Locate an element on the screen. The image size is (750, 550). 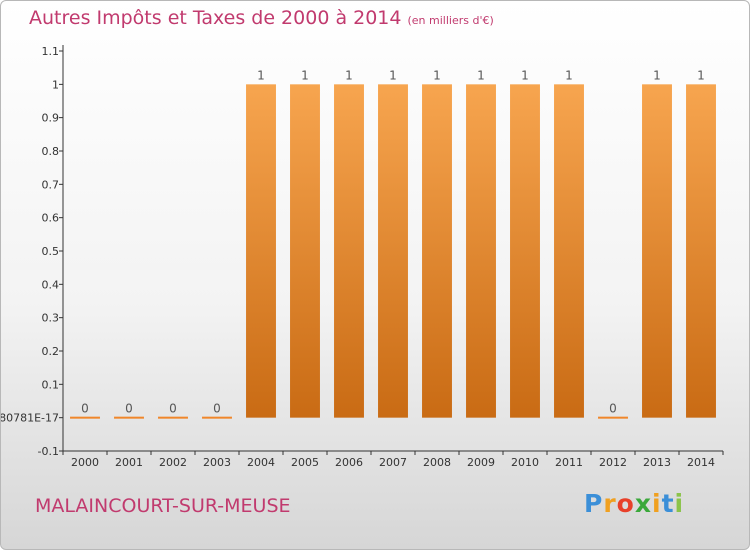
y-tick-label: 0.2 is located at coordinates (51, 351).